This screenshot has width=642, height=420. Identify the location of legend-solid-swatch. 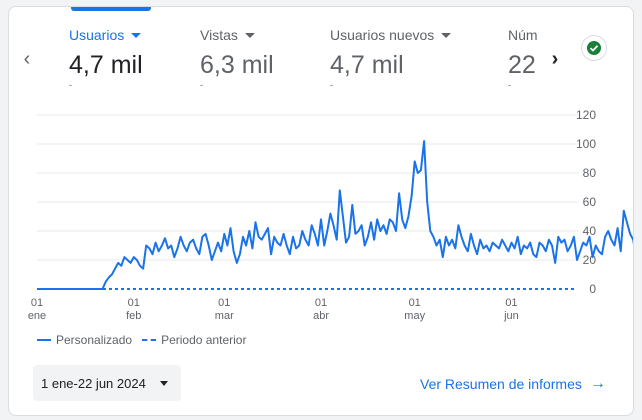
(44, 340).